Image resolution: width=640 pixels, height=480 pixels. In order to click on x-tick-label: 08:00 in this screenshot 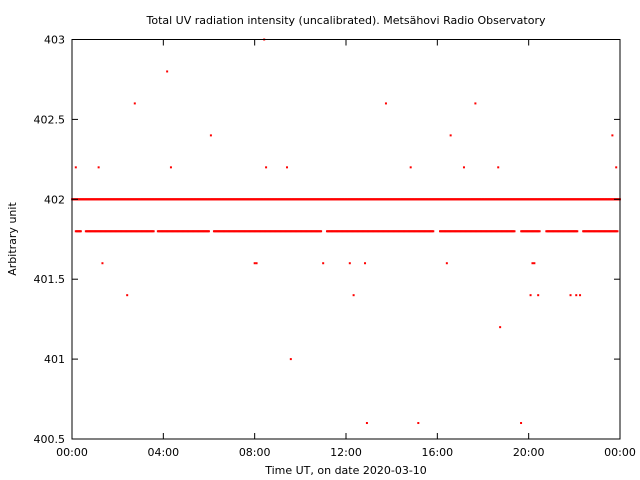, I will do `click(255, 452)`.